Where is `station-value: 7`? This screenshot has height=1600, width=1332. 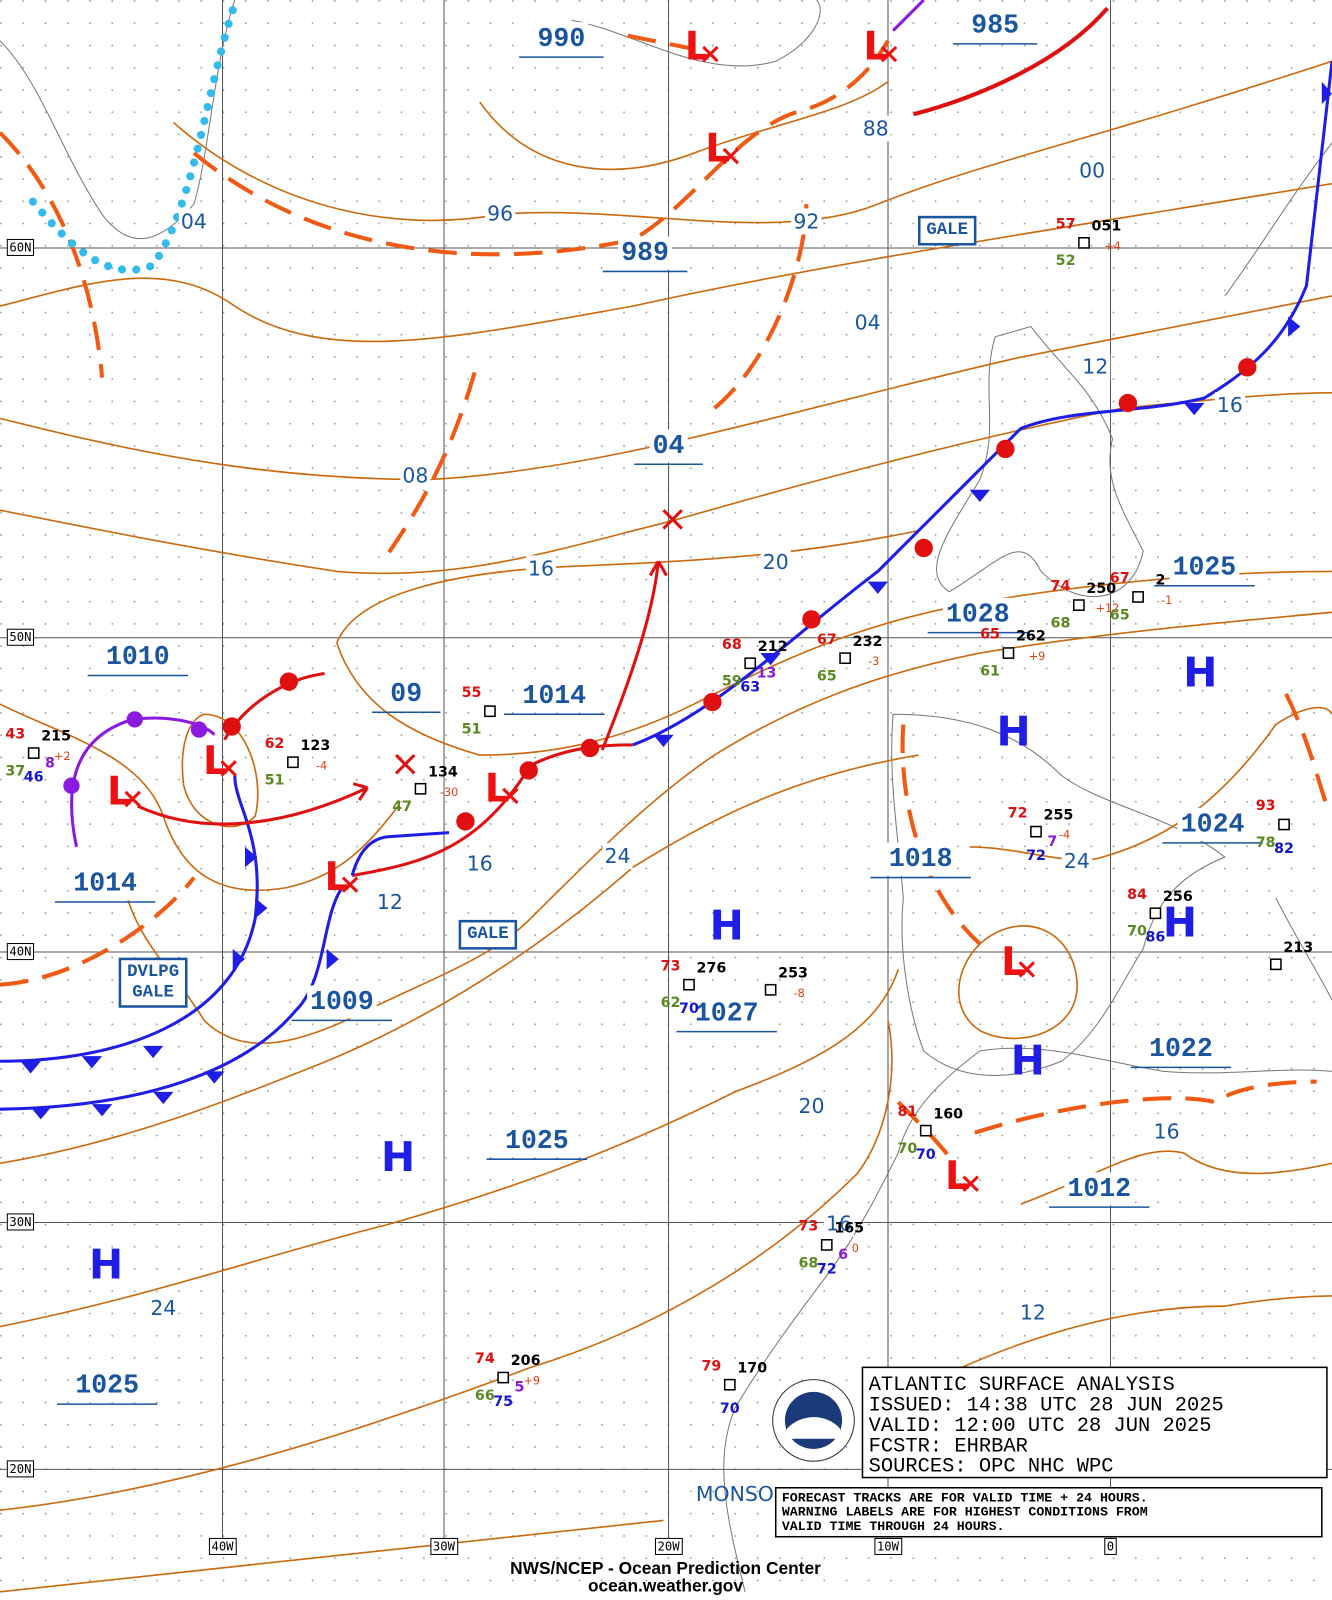
station-value: 7 is located at coordinates (1052, 842).